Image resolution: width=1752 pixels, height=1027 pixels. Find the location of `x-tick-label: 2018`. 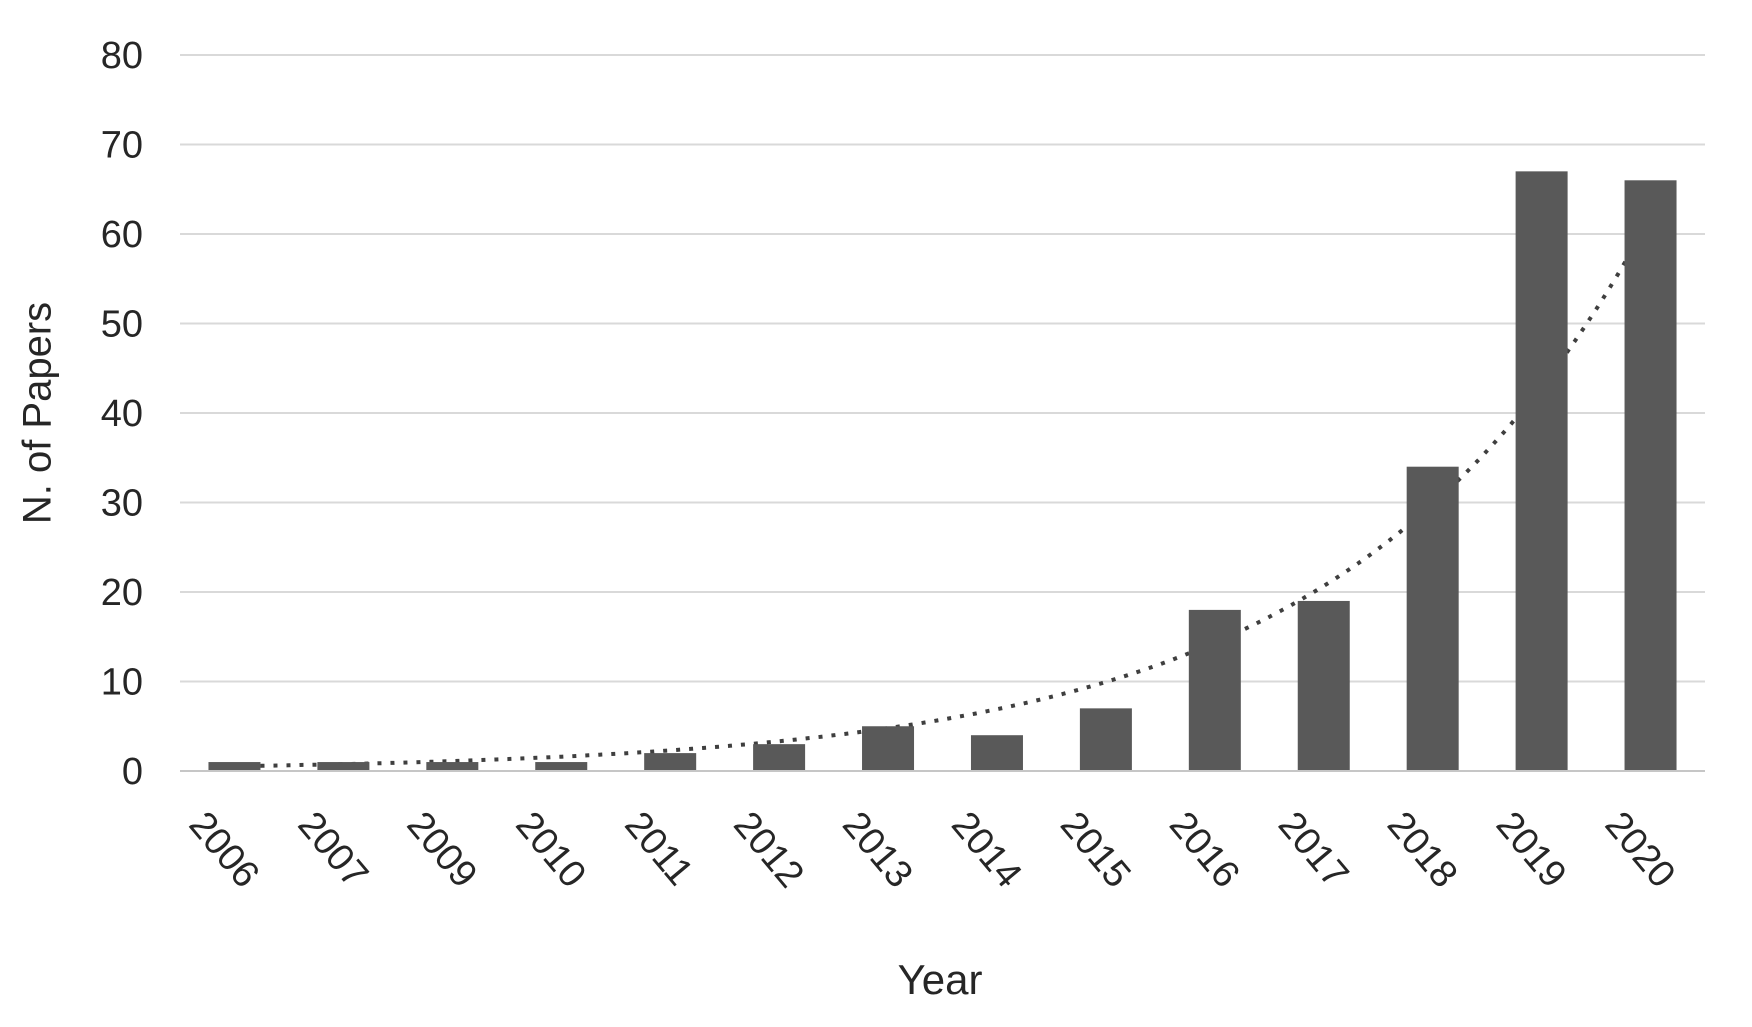

x-tick-label: 2018 is located at coordinates (1422, 850).